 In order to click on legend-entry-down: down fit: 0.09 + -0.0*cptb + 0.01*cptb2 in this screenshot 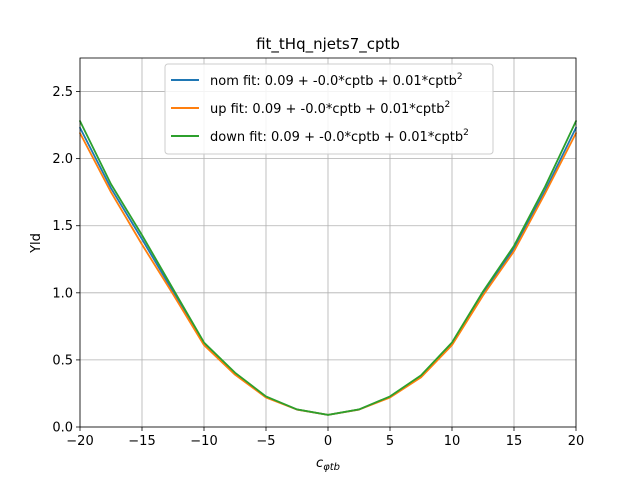, I will do `click(339, 136)`.